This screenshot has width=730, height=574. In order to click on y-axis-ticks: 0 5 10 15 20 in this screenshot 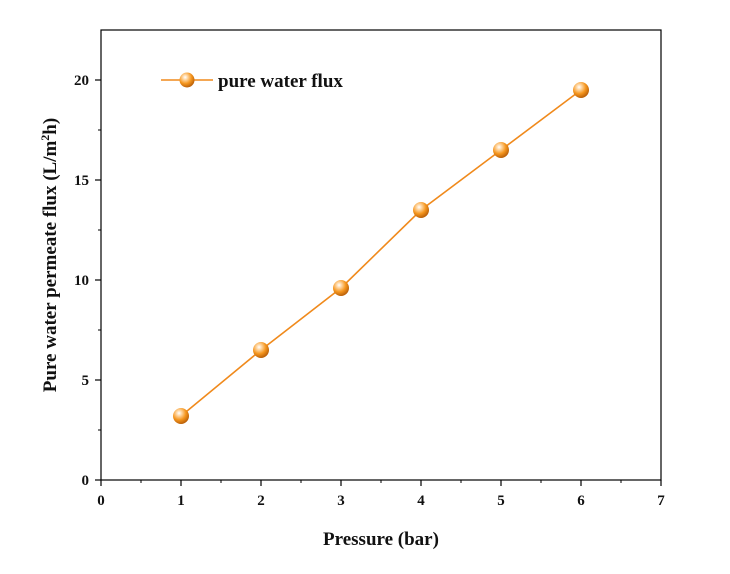, I will do `click(87, 281)`.